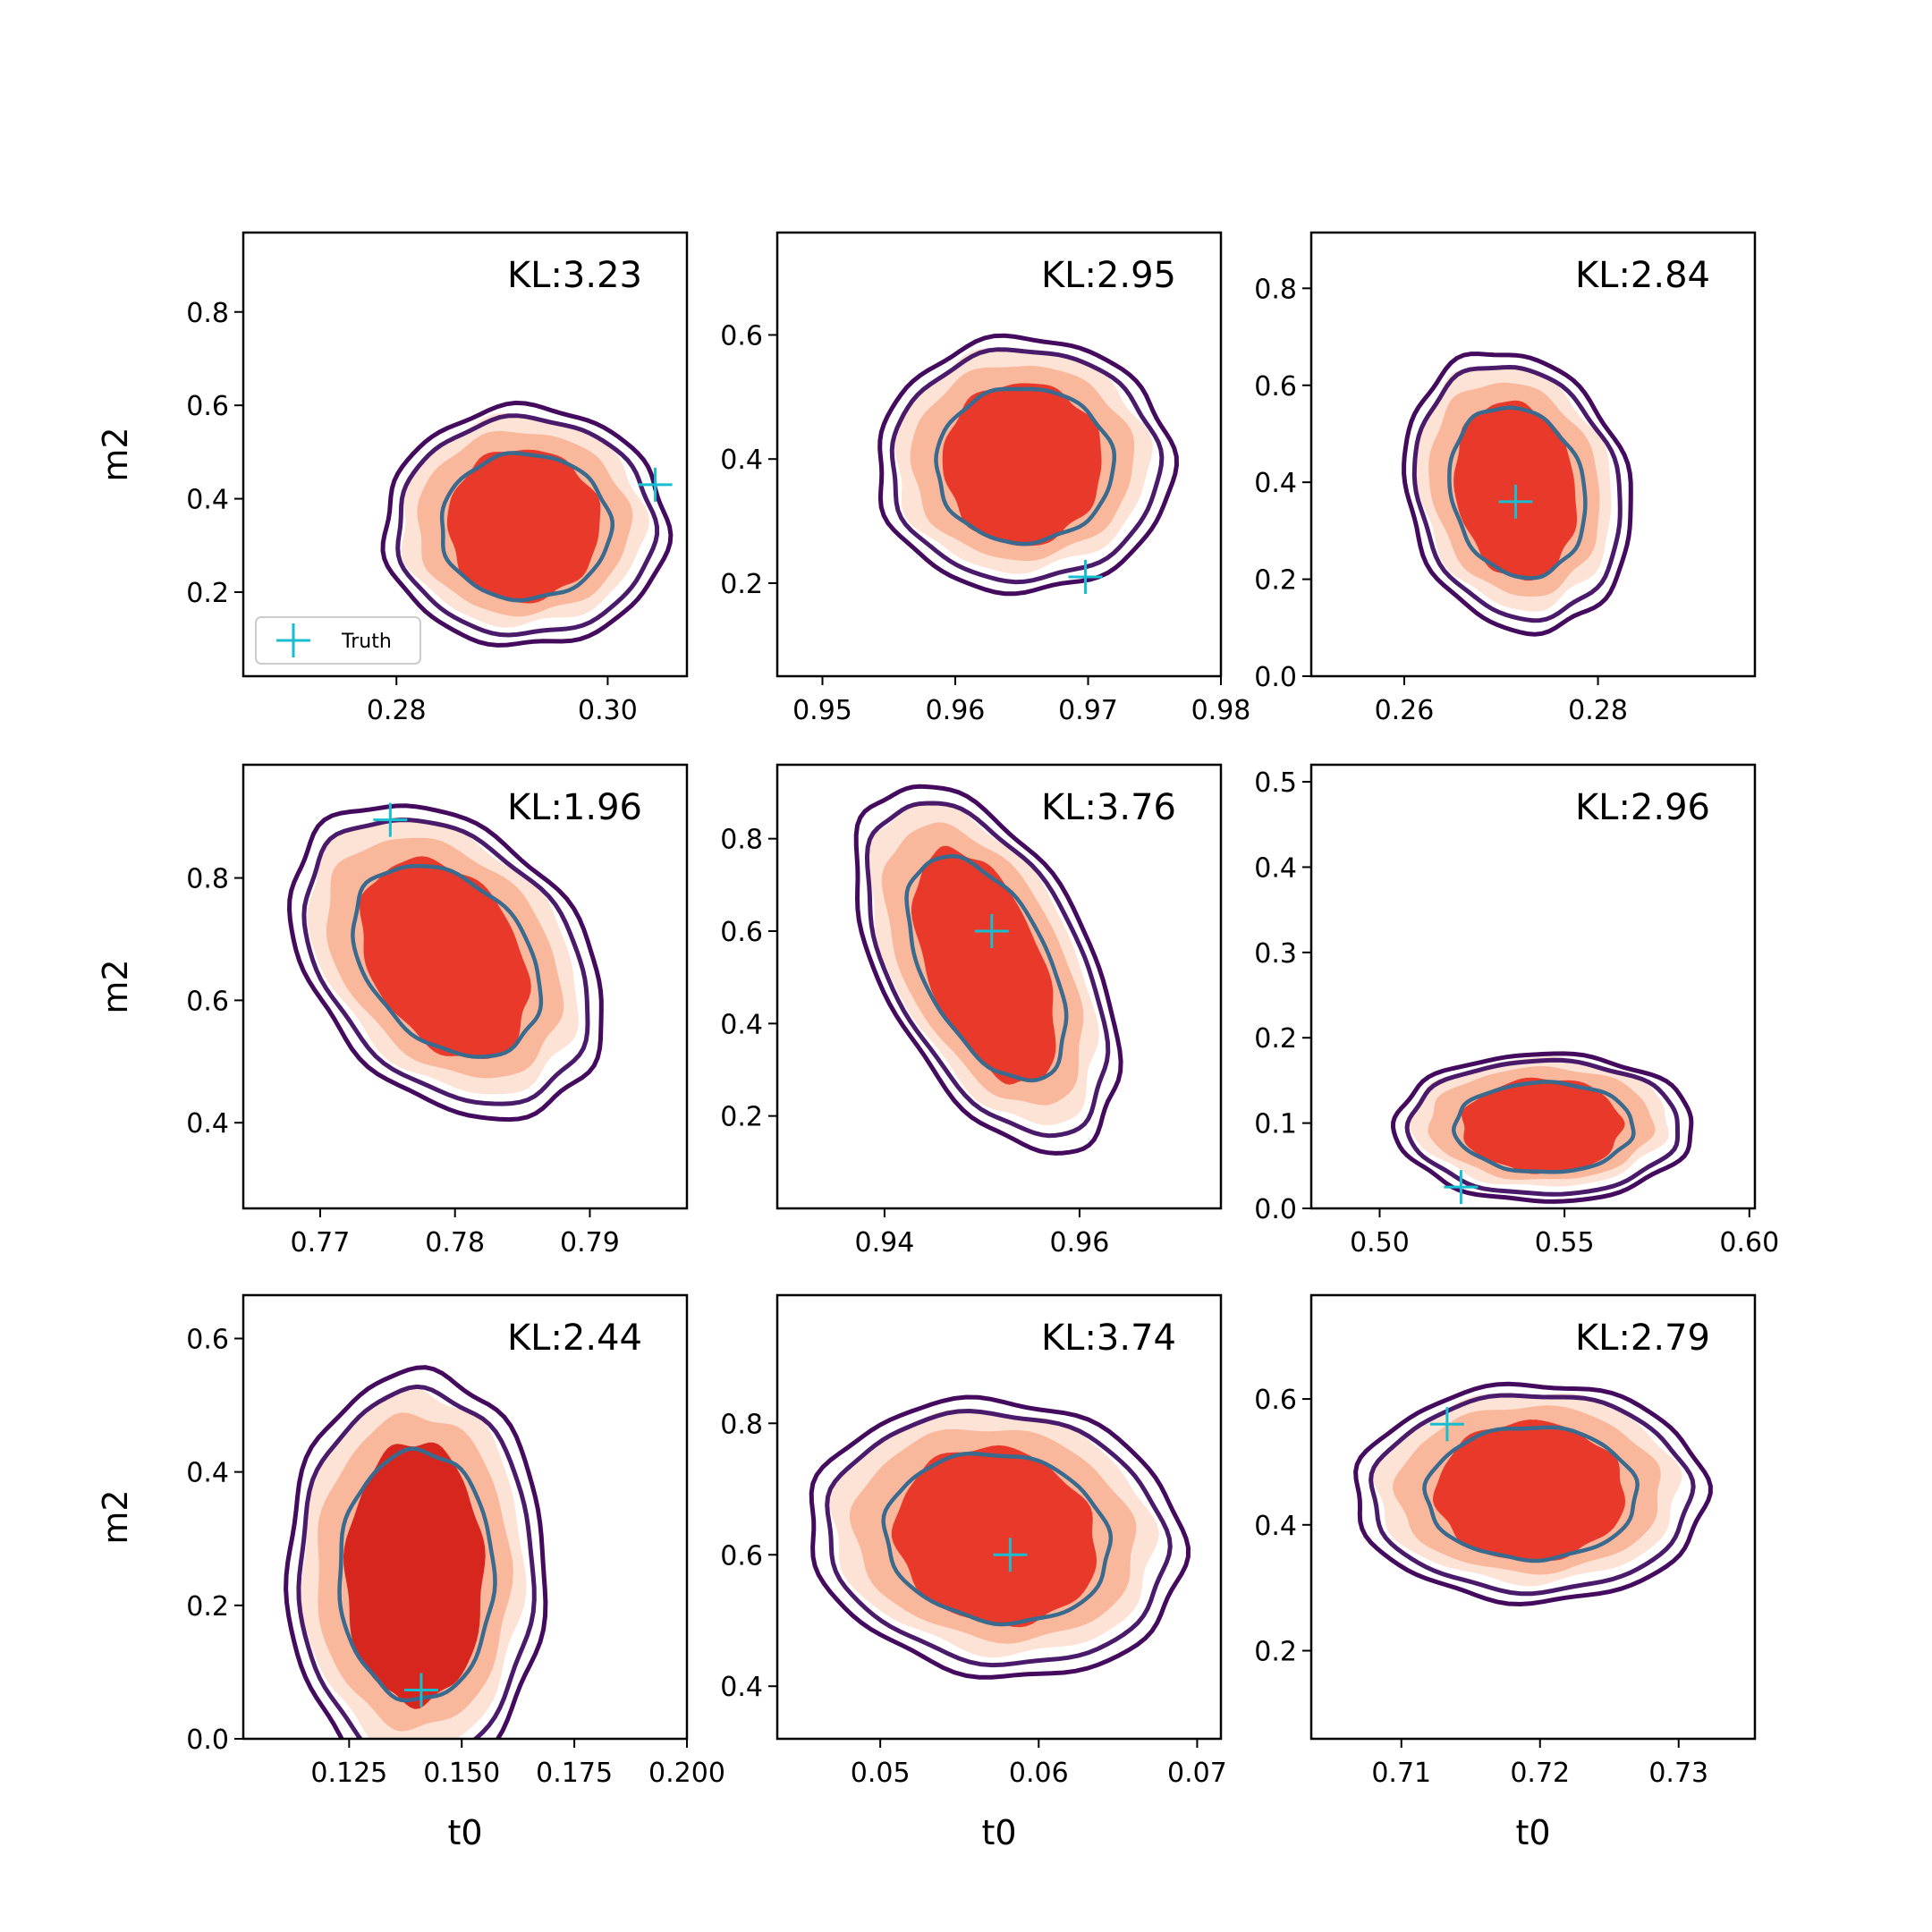 This screenshot has width=1932, height=1932. What do you see at coordinates (1380, 1242) in the screenshot?
I see `x-tick-label: 0.50` at bounding box center [1380, 1242].